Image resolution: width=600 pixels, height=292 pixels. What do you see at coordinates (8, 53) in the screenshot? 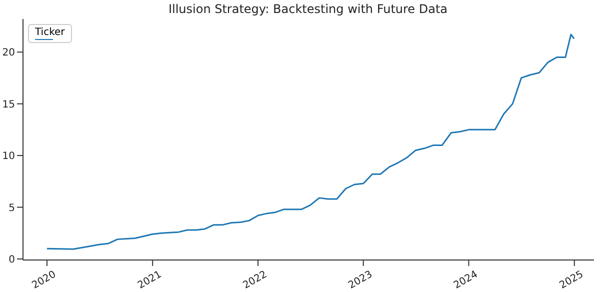
I see `y-tick-label: 20` at bounding box center [8, 53].